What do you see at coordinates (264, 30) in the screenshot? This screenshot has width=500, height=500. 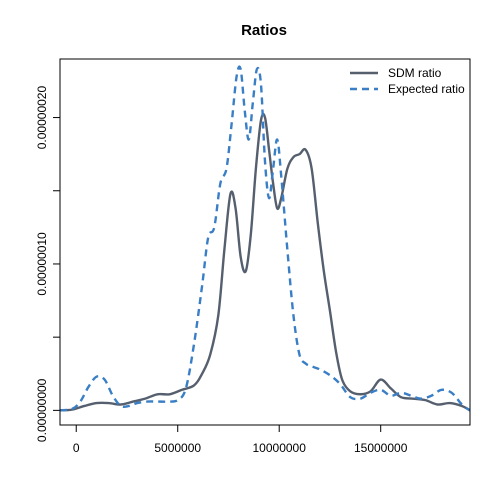 I see `chart-title: Ratios` at bounding box center [264, 30].